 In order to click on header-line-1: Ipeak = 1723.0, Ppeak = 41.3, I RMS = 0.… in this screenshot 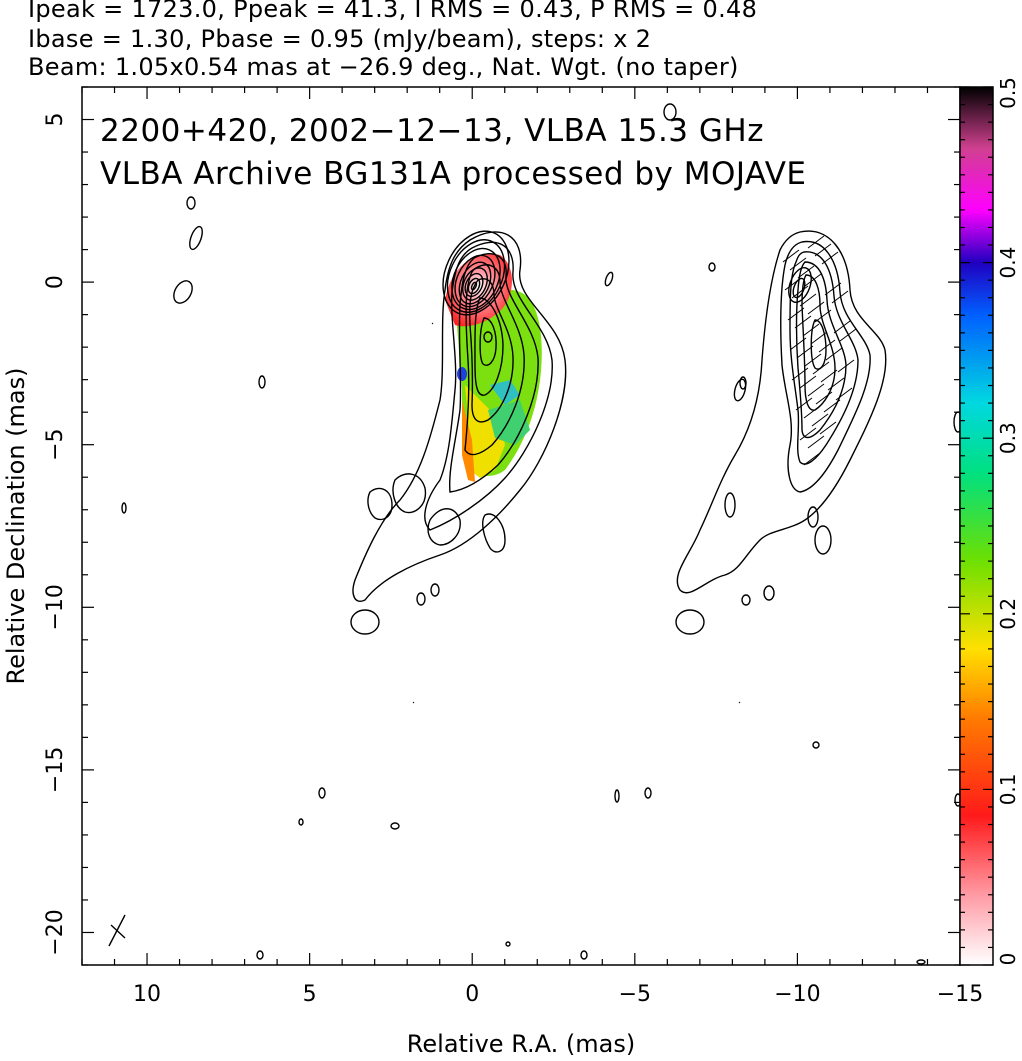, I will do `click(393, 11)`.